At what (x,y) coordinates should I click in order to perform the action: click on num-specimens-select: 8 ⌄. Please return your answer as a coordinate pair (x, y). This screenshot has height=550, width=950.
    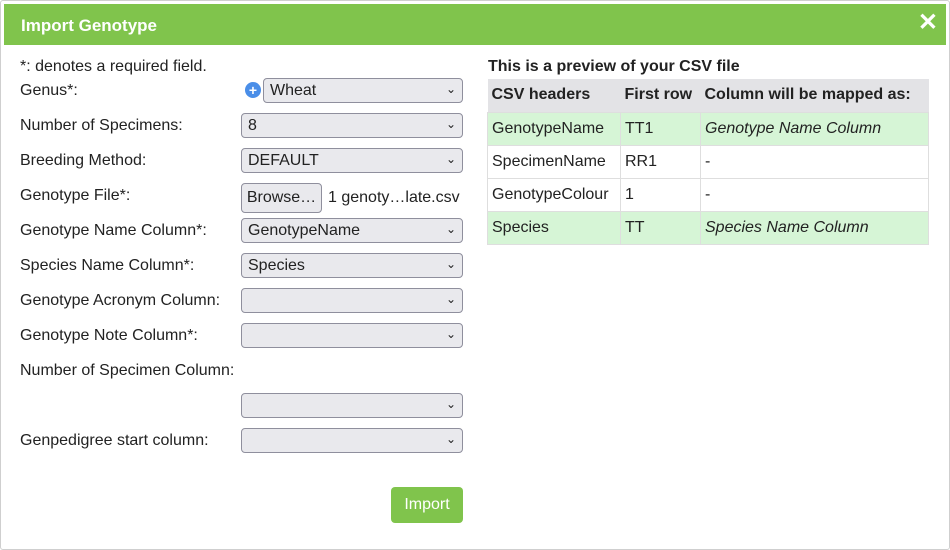
    Looking at the image, I should click on (352, 125).